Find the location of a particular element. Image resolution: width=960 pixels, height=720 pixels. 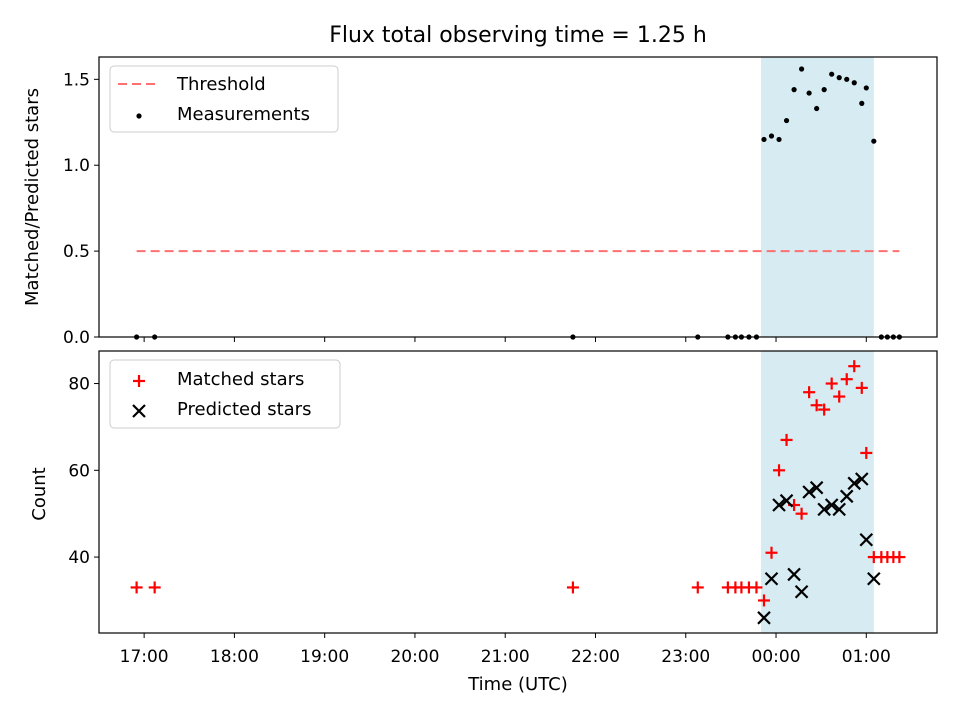

bottom-observing-window is located at coordinates (817, 492).